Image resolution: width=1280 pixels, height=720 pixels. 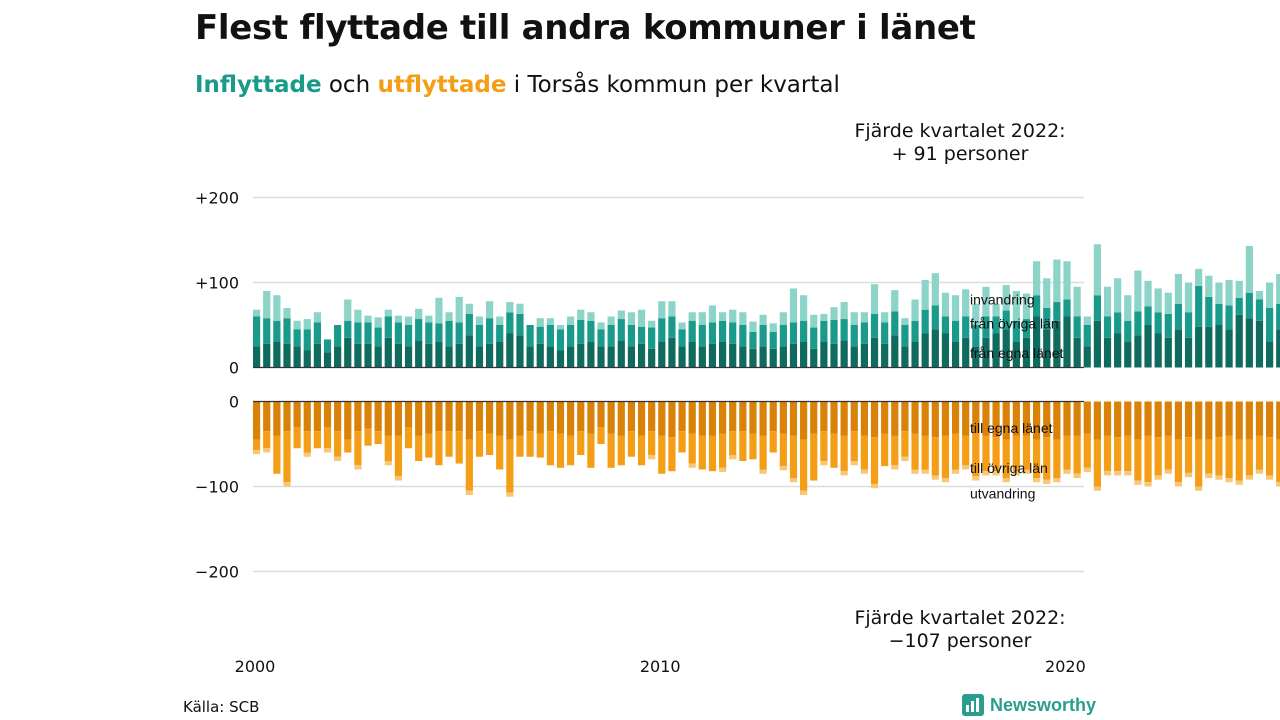 What do you see at coordinates (960, 641) in the screenshot?
I see `annotation-out-line2: −107 personer` at bounding box center [960, 641].